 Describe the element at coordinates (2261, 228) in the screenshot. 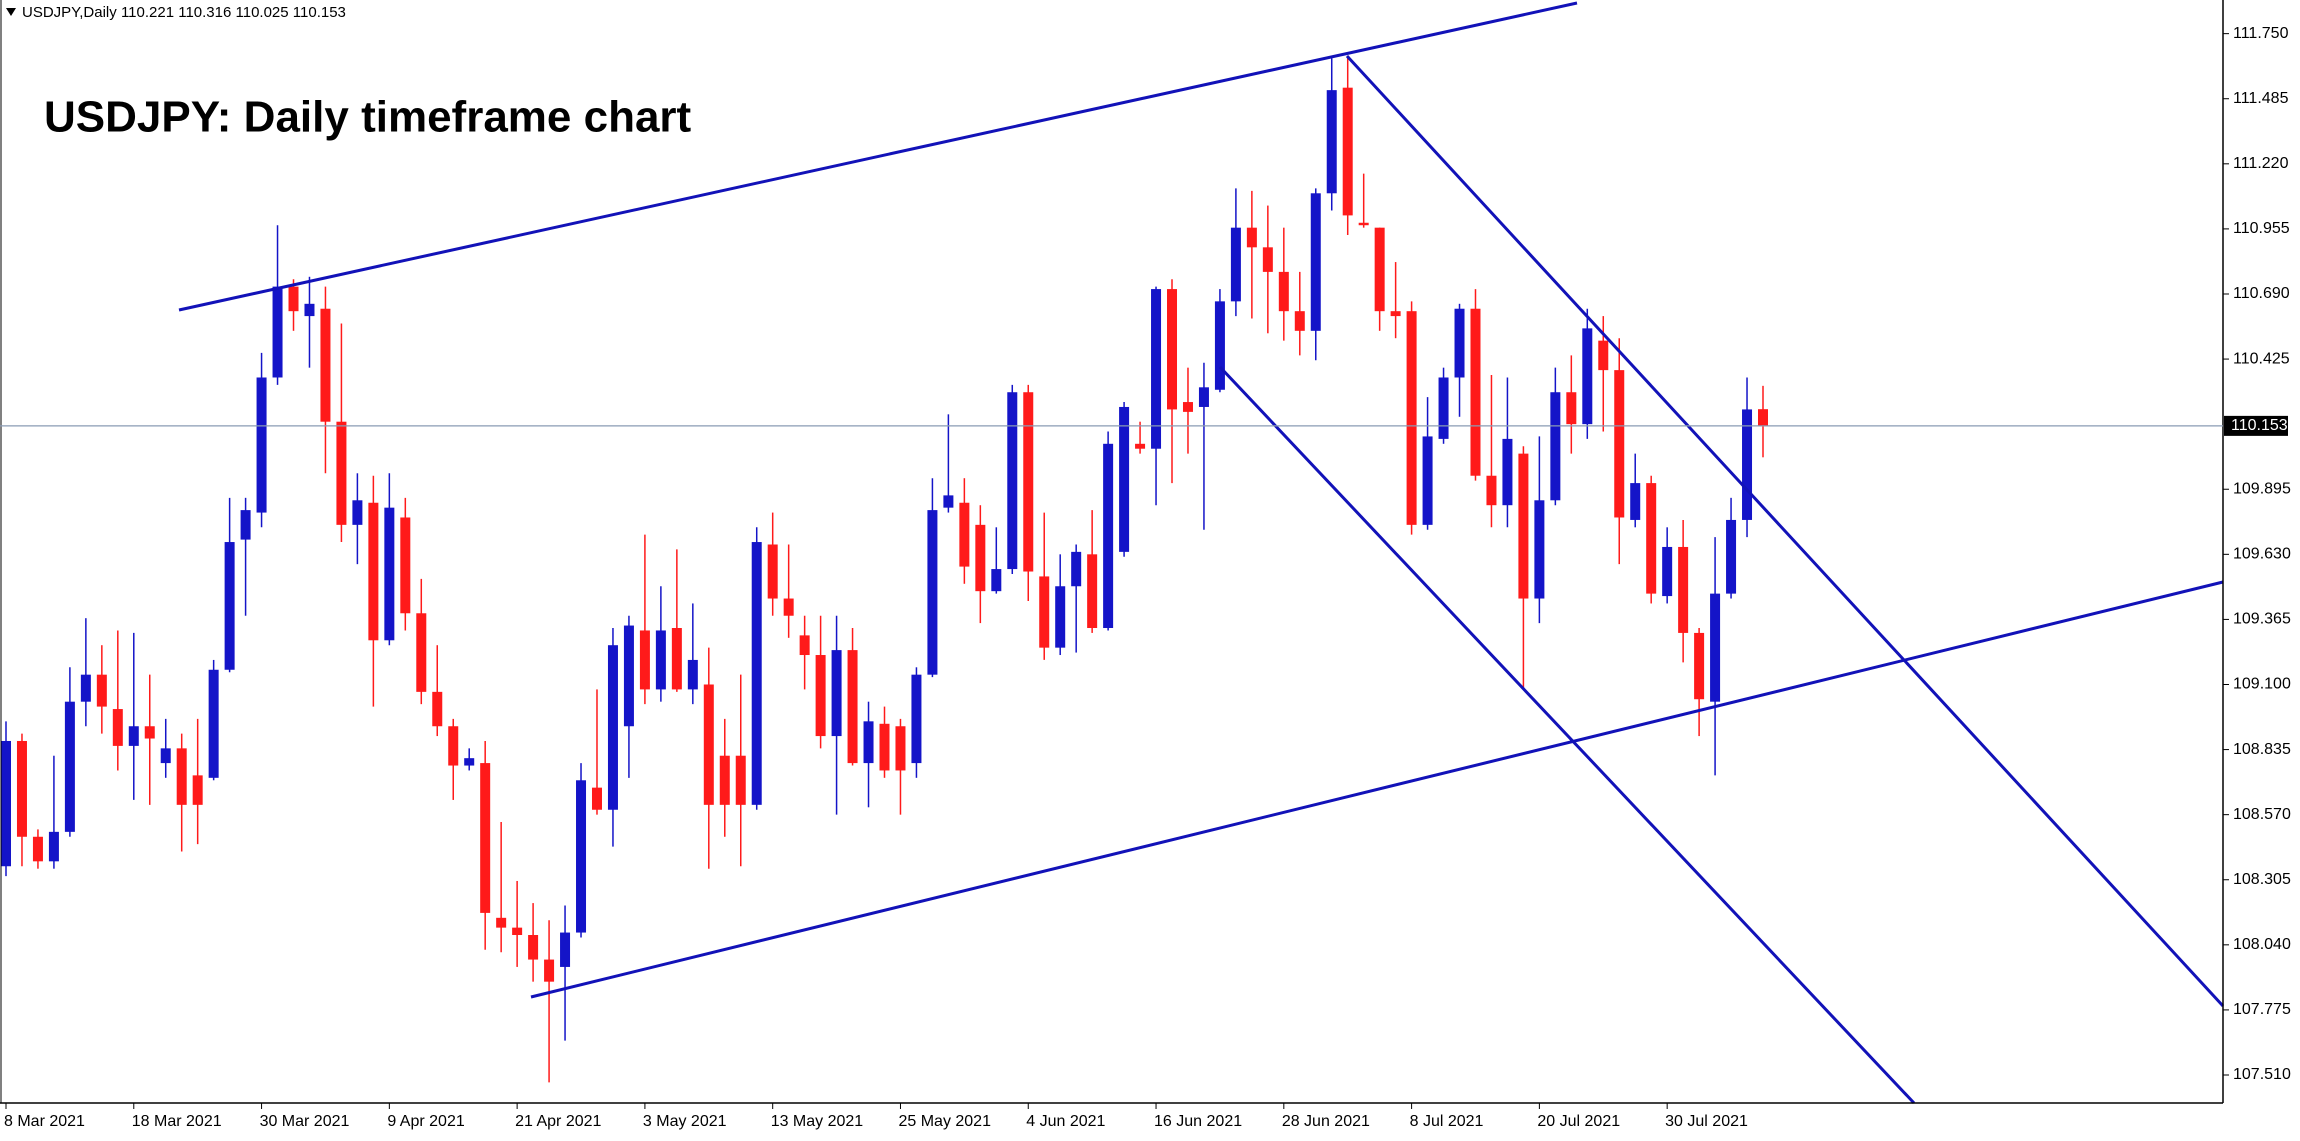

I see `y-tick-label: 110.955` at that location.